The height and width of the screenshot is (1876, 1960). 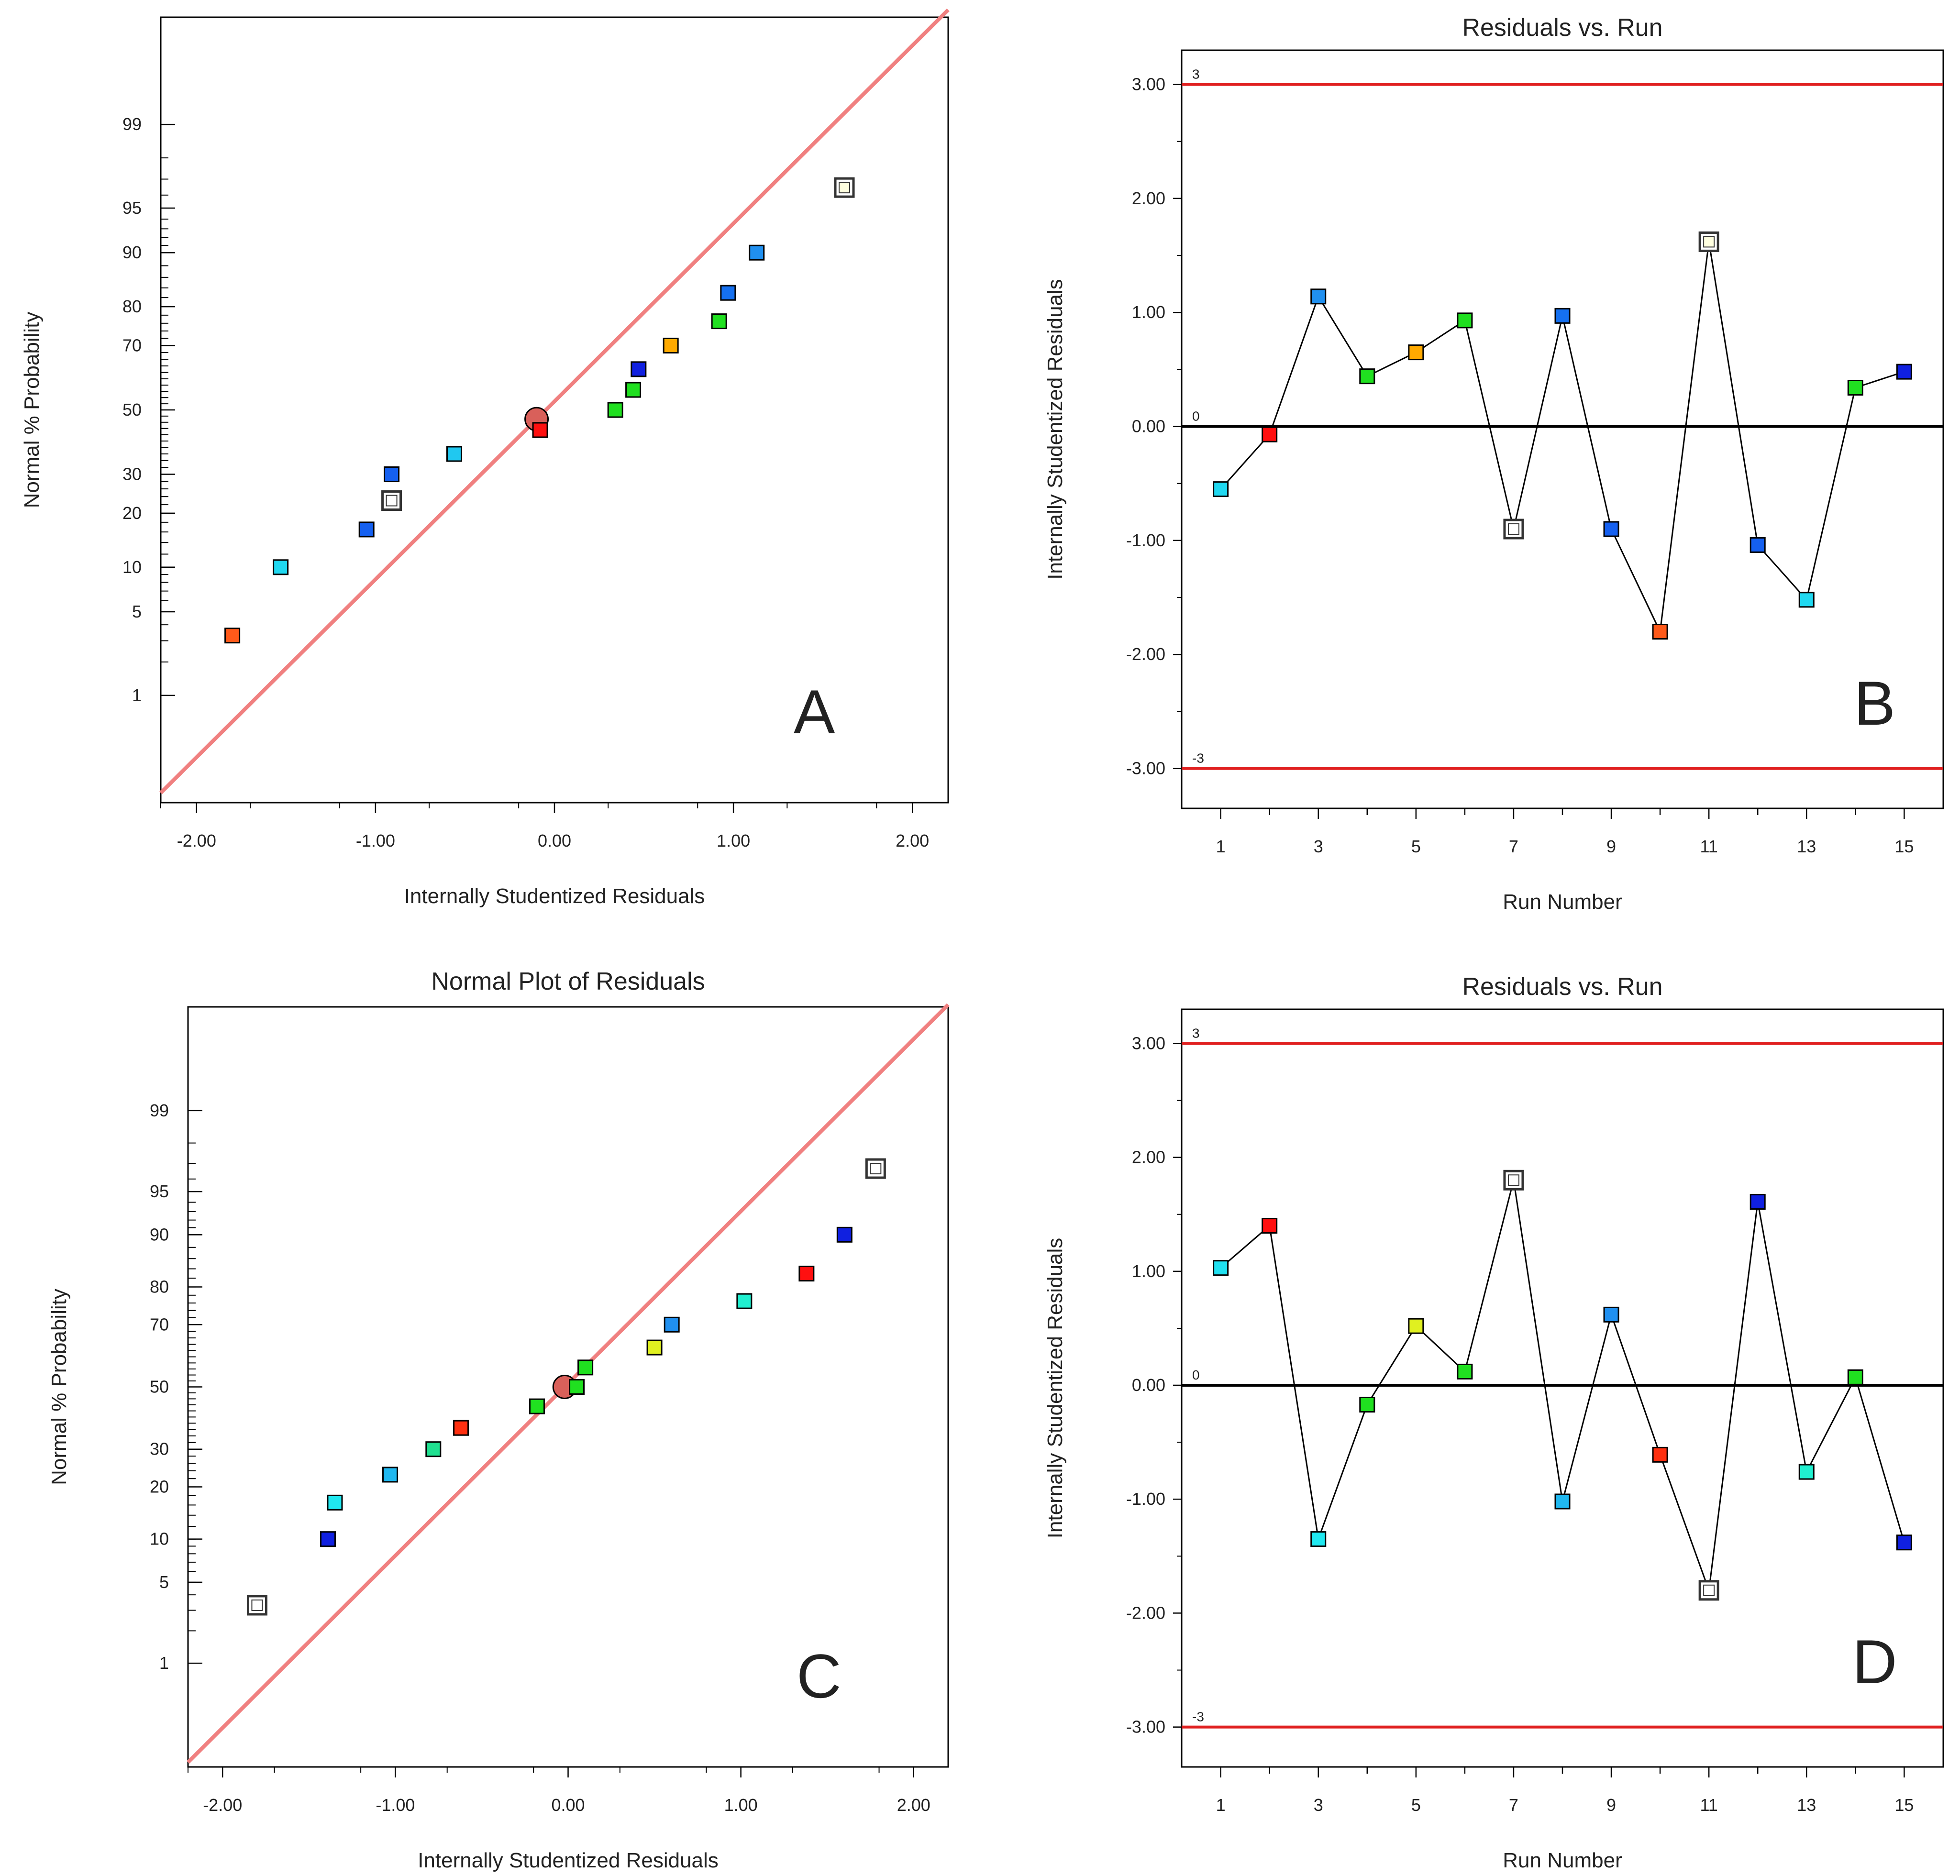 I want to click on y-tick-label: 2.00, so click(x=1148, y=198).